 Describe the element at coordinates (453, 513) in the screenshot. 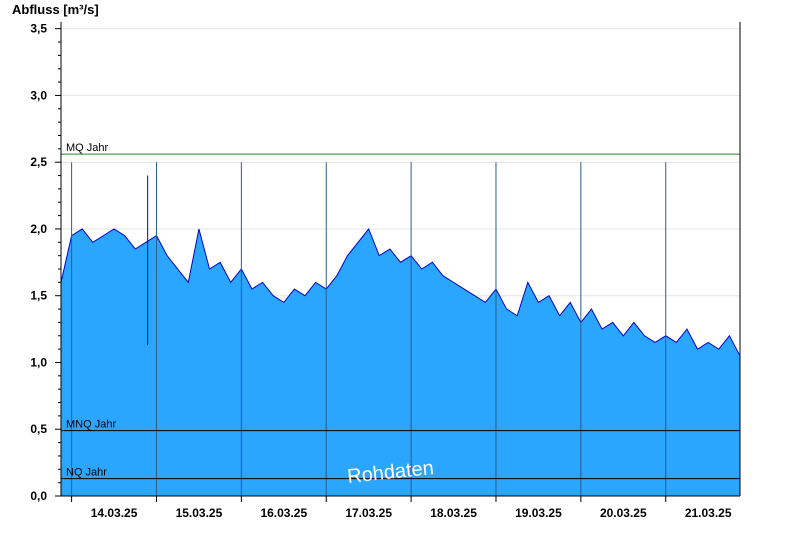

I see `x-tick-label: 18.03.25` at that location.